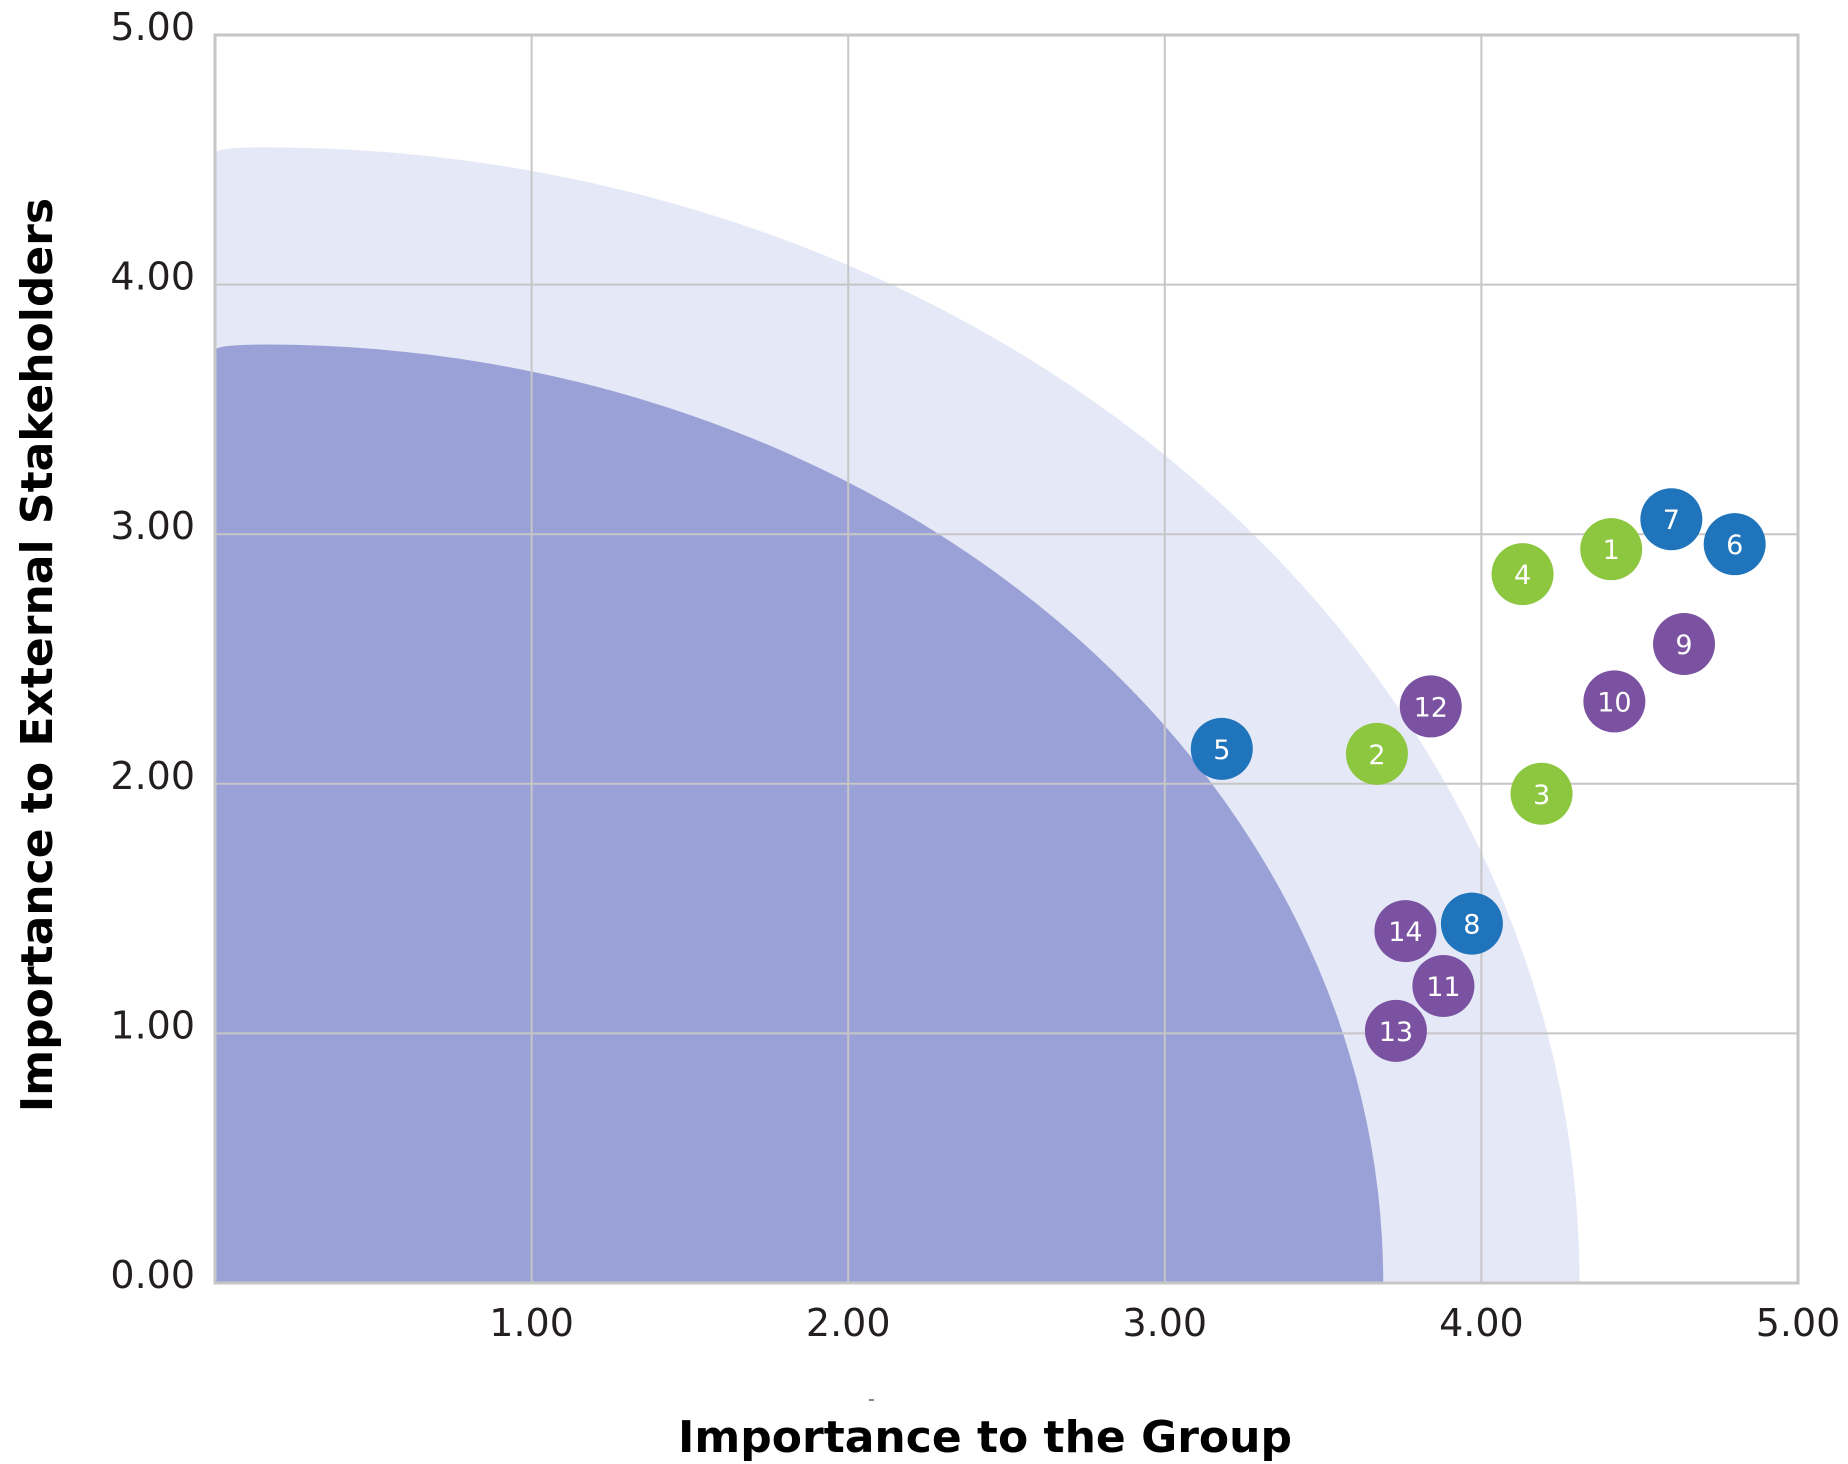 The height and width of the screenshot is (1464, 1848). I want to click on bubble-label: 3, so click(1541, 795).